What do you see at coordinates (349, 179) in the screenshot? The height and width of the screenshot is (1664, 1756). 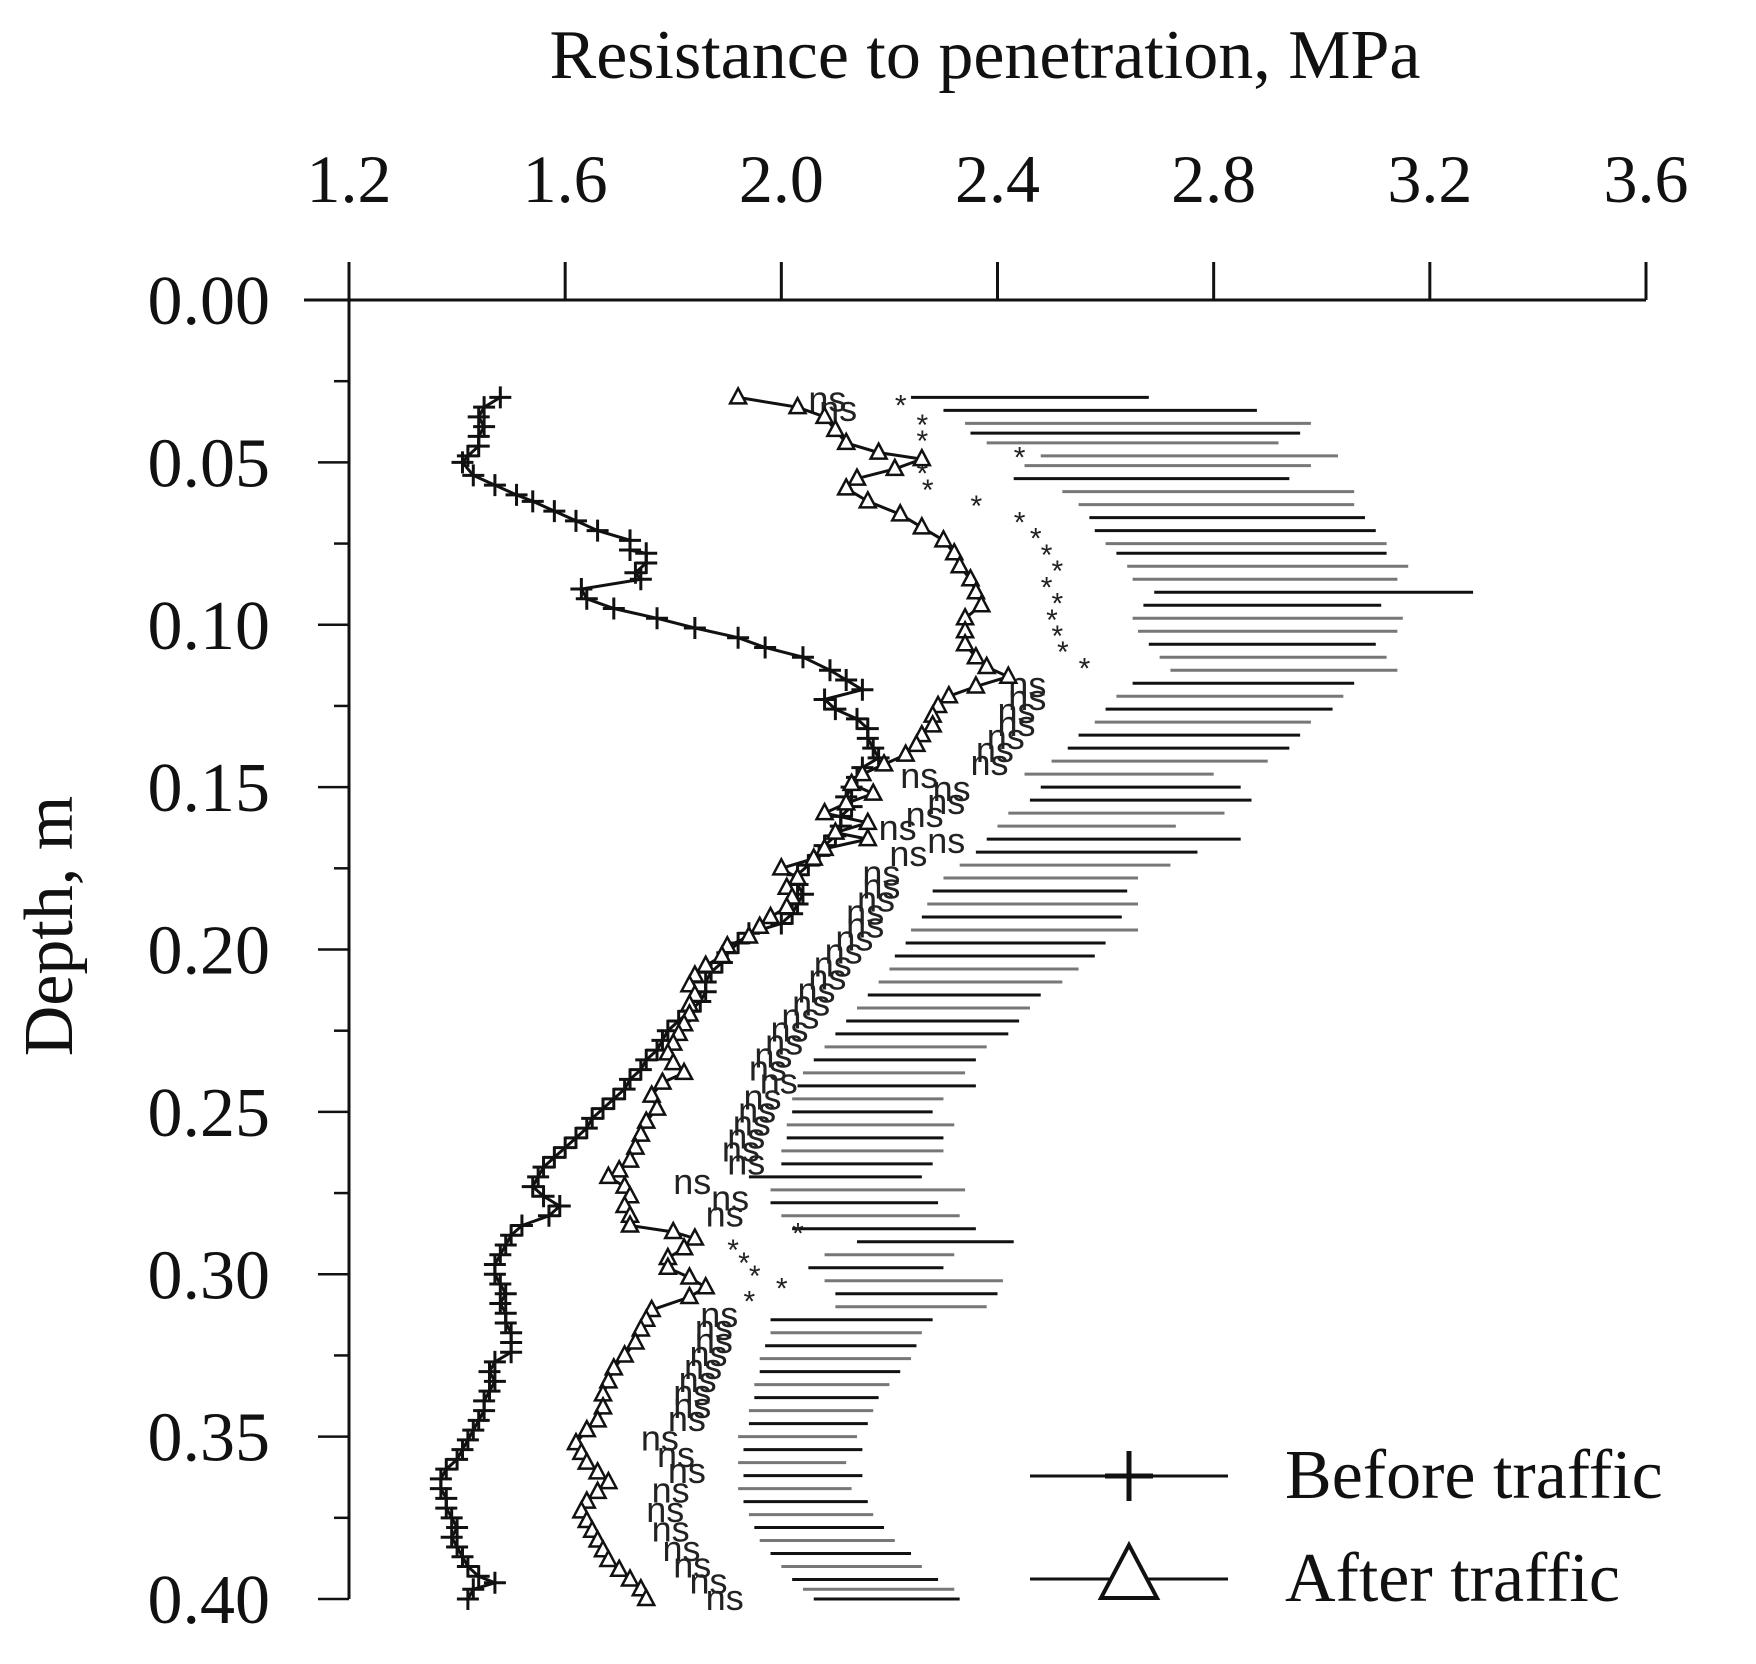 I see `x-tick-label: 1.2` at bounding box center [349, 179].